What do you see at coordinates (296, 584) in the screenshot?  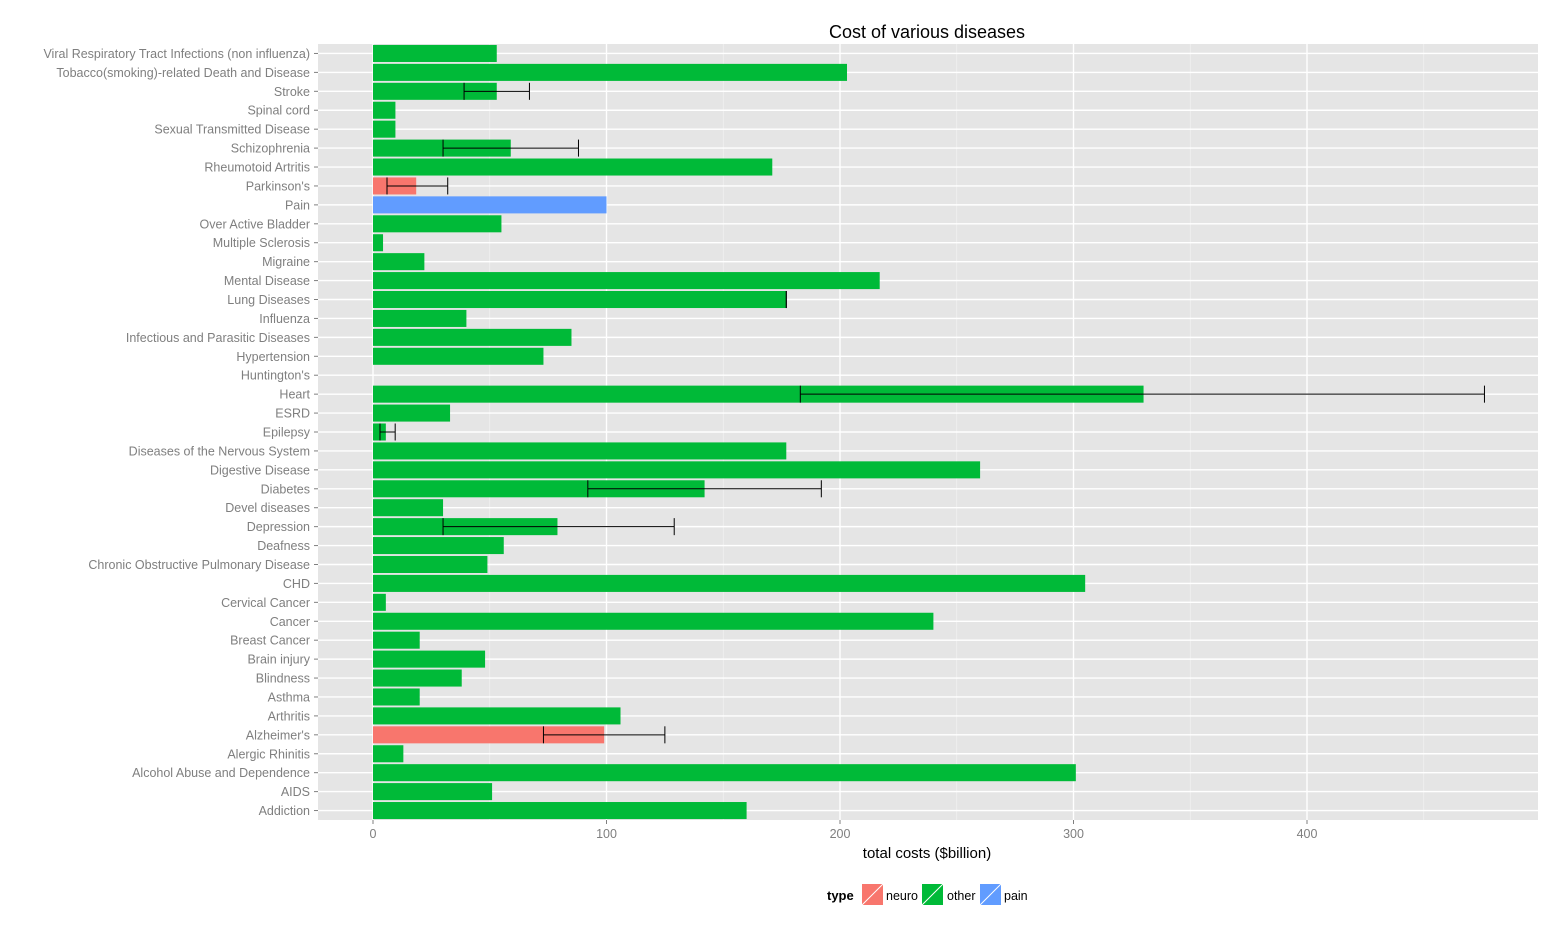 I see `y-tick-label: CHD` at bounding box center [296, 584].